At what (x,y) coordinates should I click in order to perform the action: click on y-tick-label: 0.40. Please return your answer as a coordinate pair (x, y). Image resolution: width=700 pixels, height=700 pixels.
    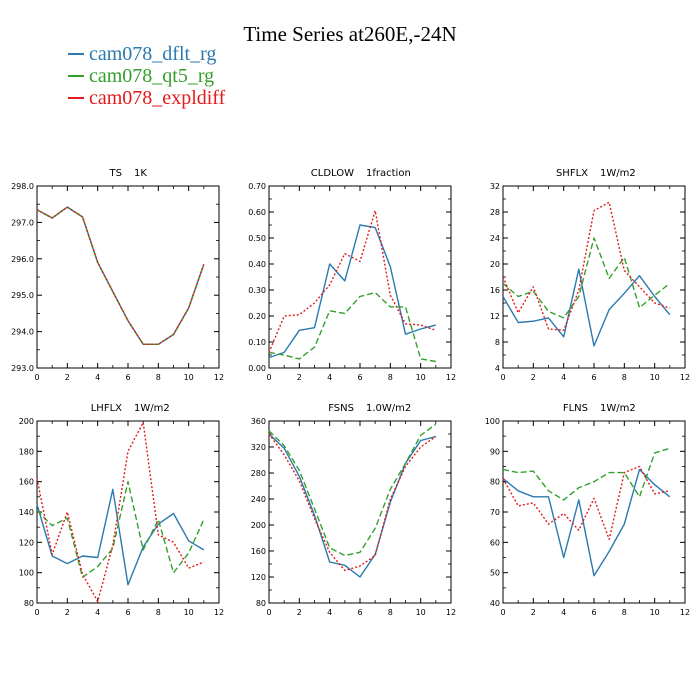
    Looking at the image, I should click on (257, 264).